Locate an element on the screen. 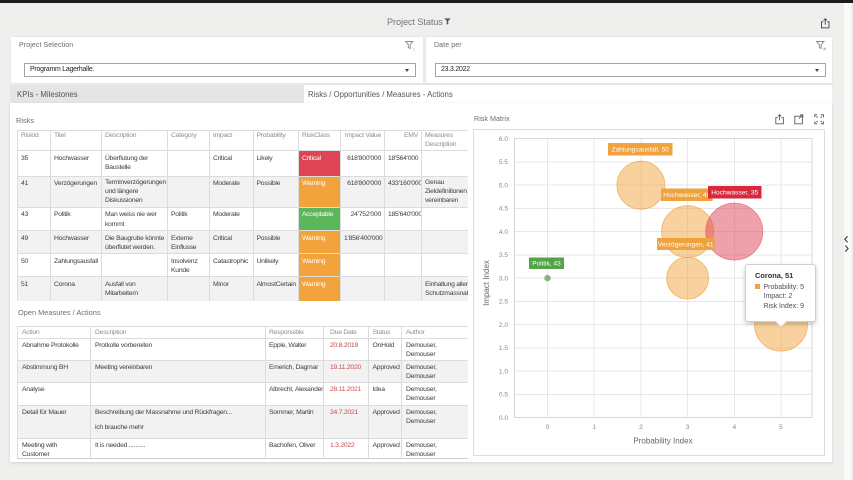  svg-text: Impact Index is located at coordinates (486, 283).